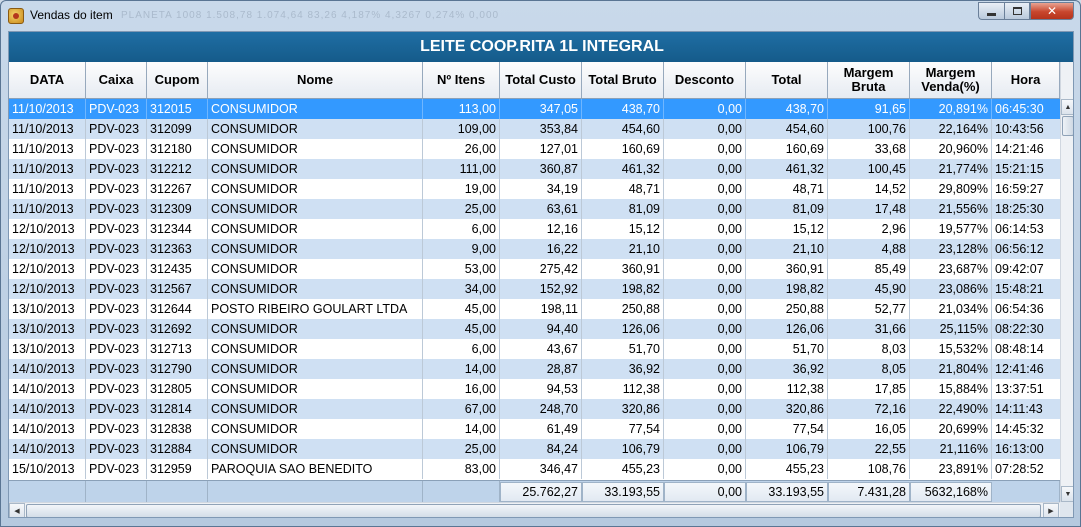 The width and height of the screenshot is (1081, 527). What do you see at coordinates (623, 129) in the screenshot?
I see `cell-total-bruto: 454,60` at bounding box center [623, 129].